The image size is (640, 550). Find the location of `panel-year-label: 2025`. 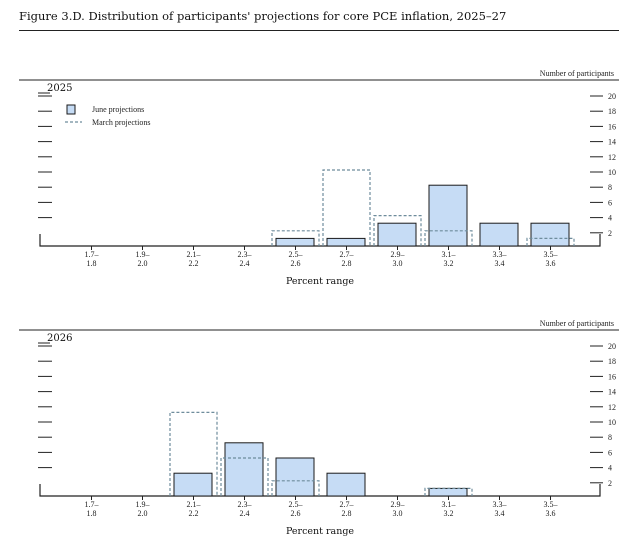

panel-year-label: 2025 is located at coordinates (59, 88).